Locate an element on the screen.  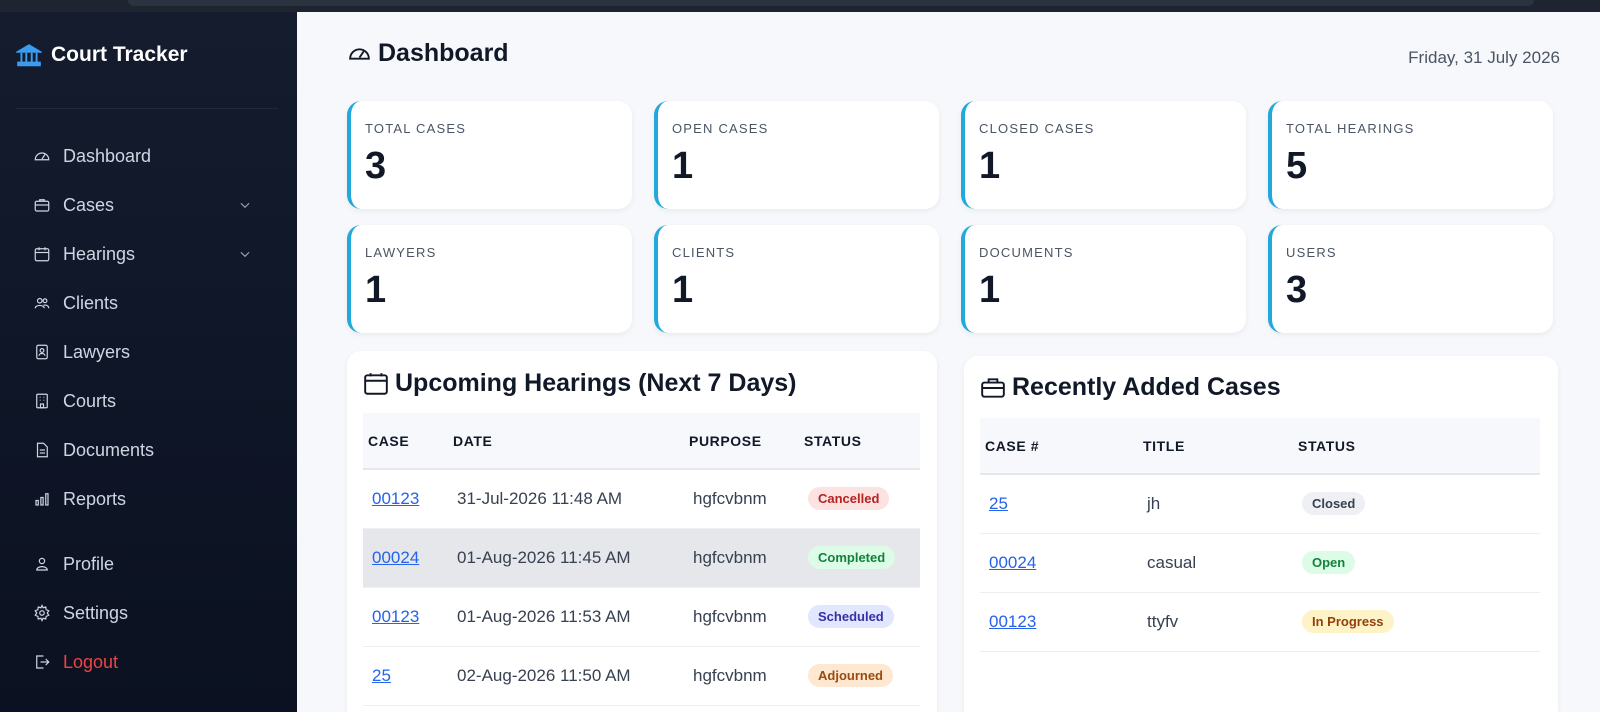
status-badge: Completed is located at coordinates (852, 557).